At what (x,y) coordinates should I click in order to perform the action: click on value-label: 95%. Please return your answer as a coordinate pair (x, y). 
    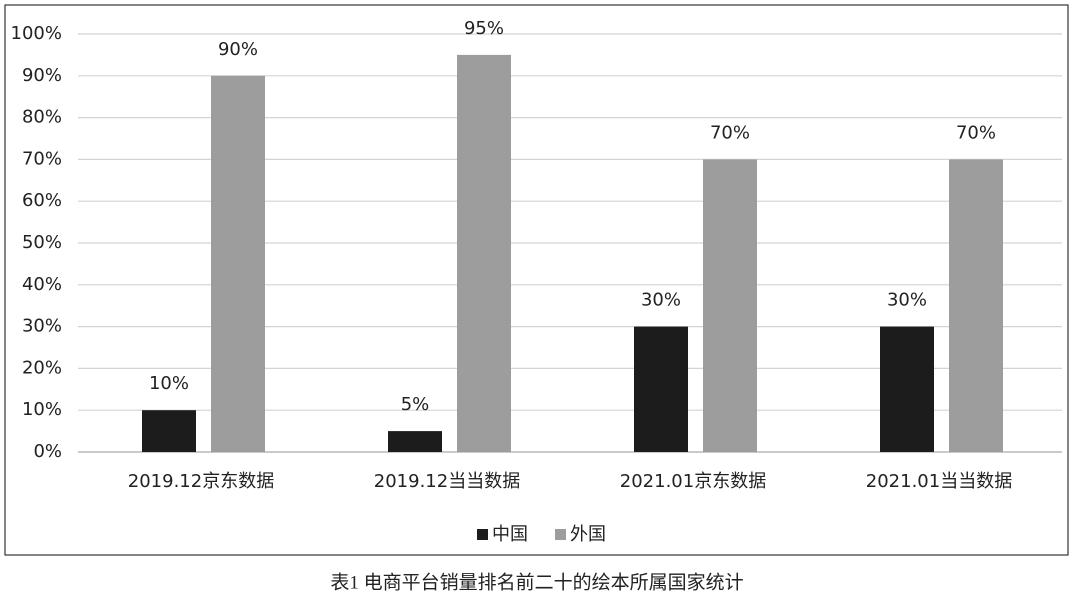
    Looking at the image, I should click on (484, 28).